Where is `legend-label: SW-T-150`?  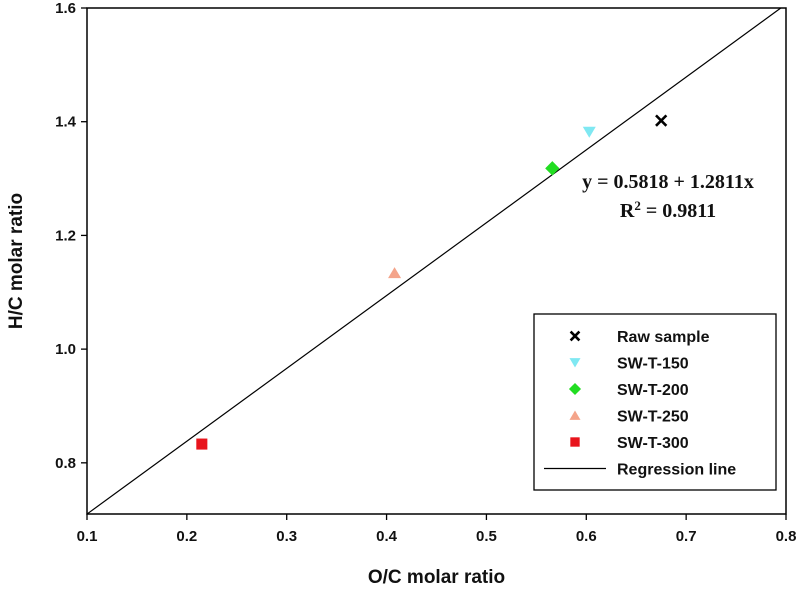
legend-label: SW-T-150 is located at coordinates (653, 364).